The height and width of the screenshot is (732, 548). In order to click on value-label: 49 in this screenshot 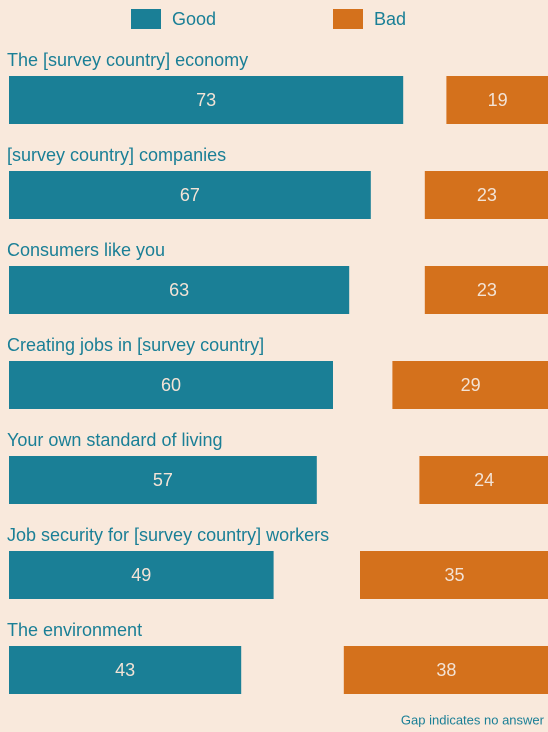, I will do `click(141, 575)`.